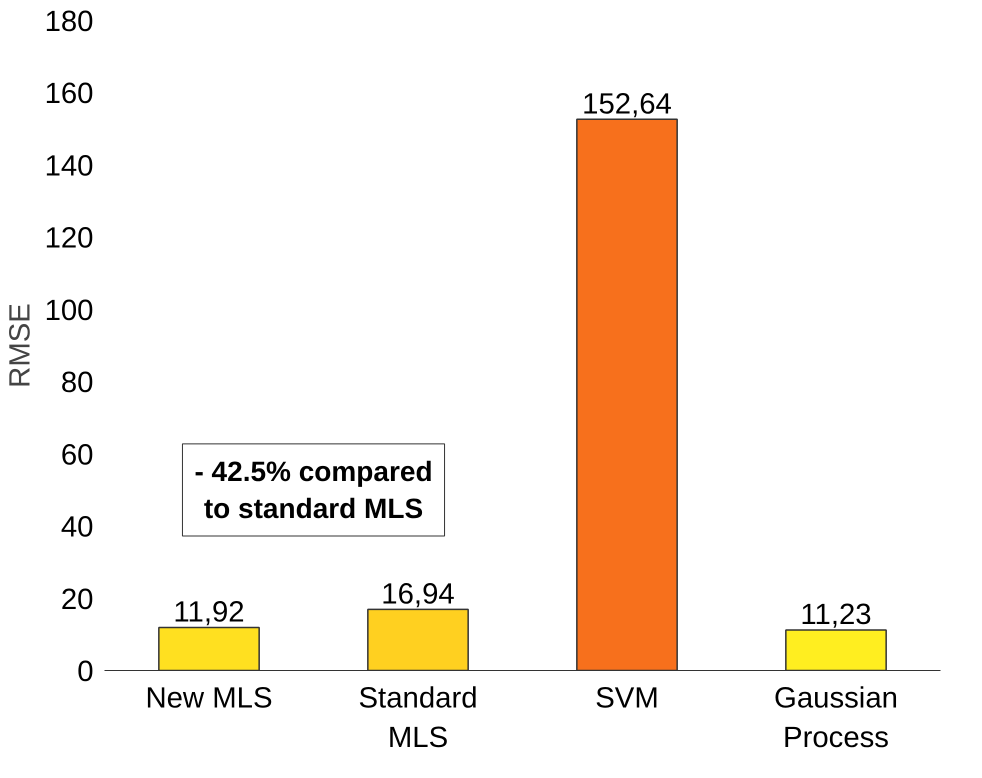 This screenshot has width=982, height=778. What do you see at coordinates (77, 527) in the screenshot?
I see `y-tick-label: 40` at bounding box center [77, 527].